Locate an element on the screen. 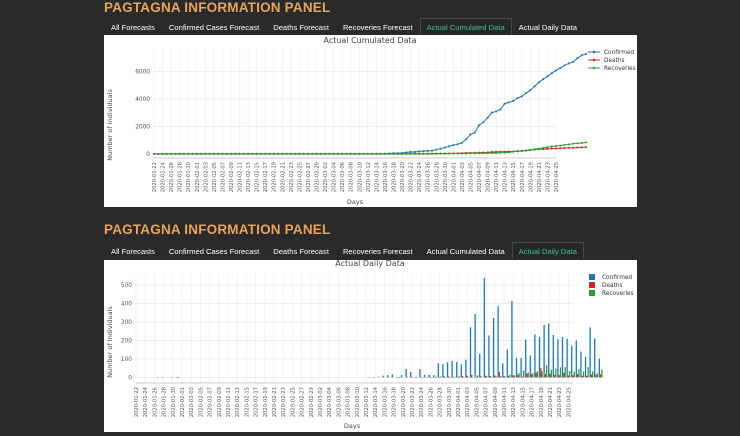 The width and height of the screenshot is (740, 436). x-tick-label: 2020-03-04 is located at coordinates (335, 176).